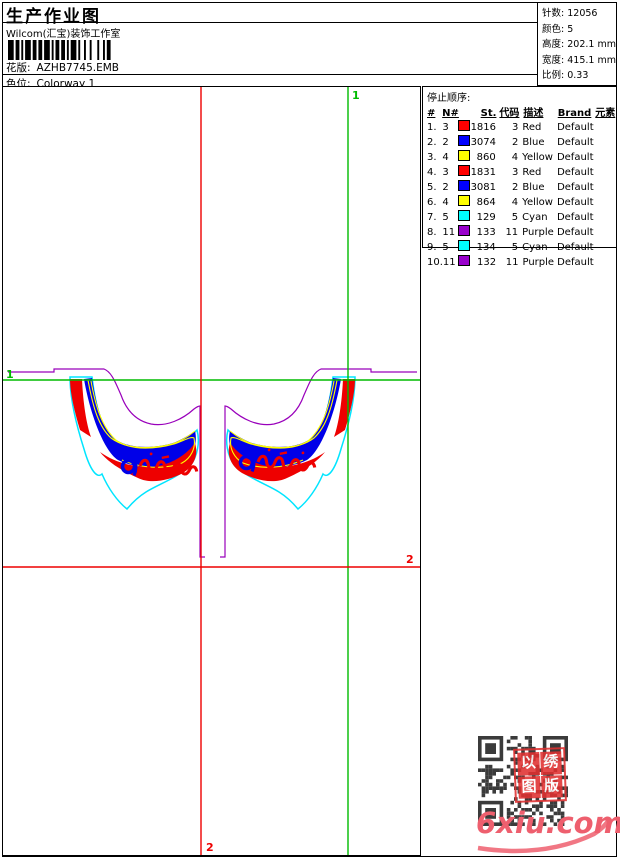 The image size is (620, 860). What do you see at coordinates (555, 29) in the screenshot?
I see `stat-label: 颜色:` at bounding box center [555, 29].